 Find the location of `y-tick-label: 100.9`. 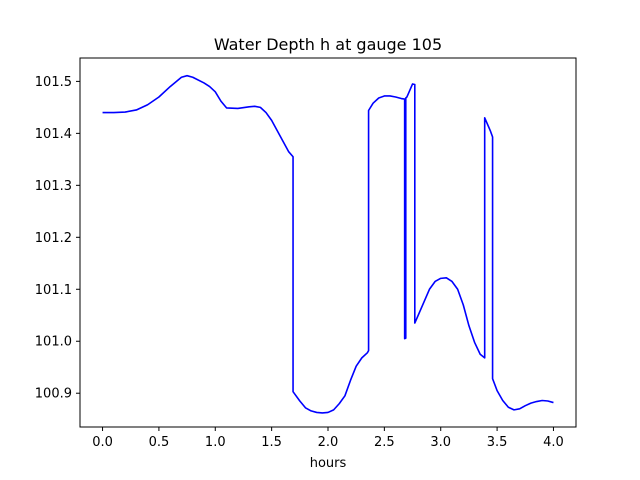

y-tick-label: 100.9 is located at coordinates (53, 394).